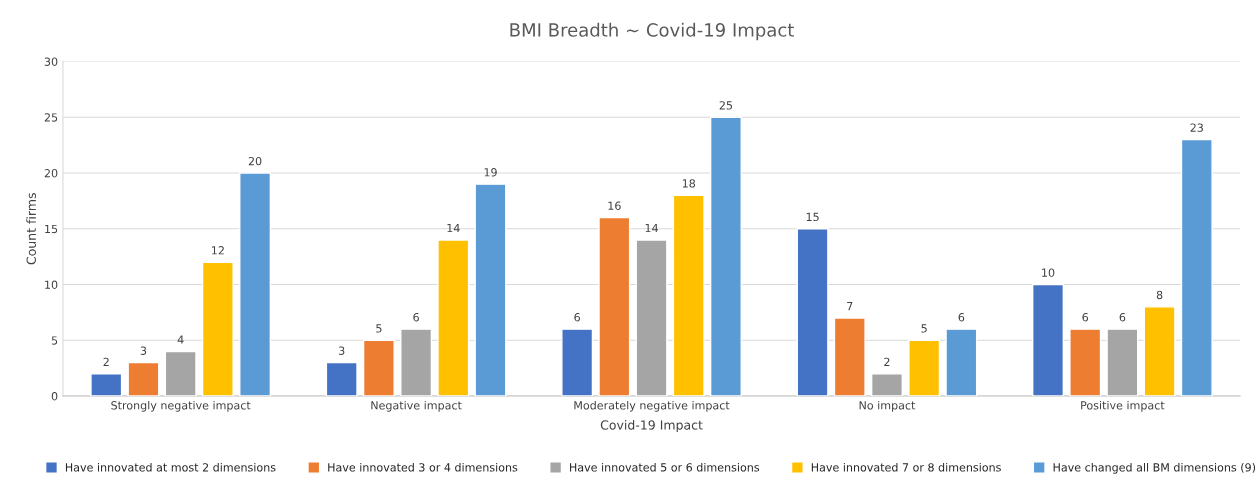 This screenshot has width=1259, height=492. What do you see at coordinates (416, 406) in the screenshot?
I see `x-tick-label: Negative impact` at bounding box center [416, 406].